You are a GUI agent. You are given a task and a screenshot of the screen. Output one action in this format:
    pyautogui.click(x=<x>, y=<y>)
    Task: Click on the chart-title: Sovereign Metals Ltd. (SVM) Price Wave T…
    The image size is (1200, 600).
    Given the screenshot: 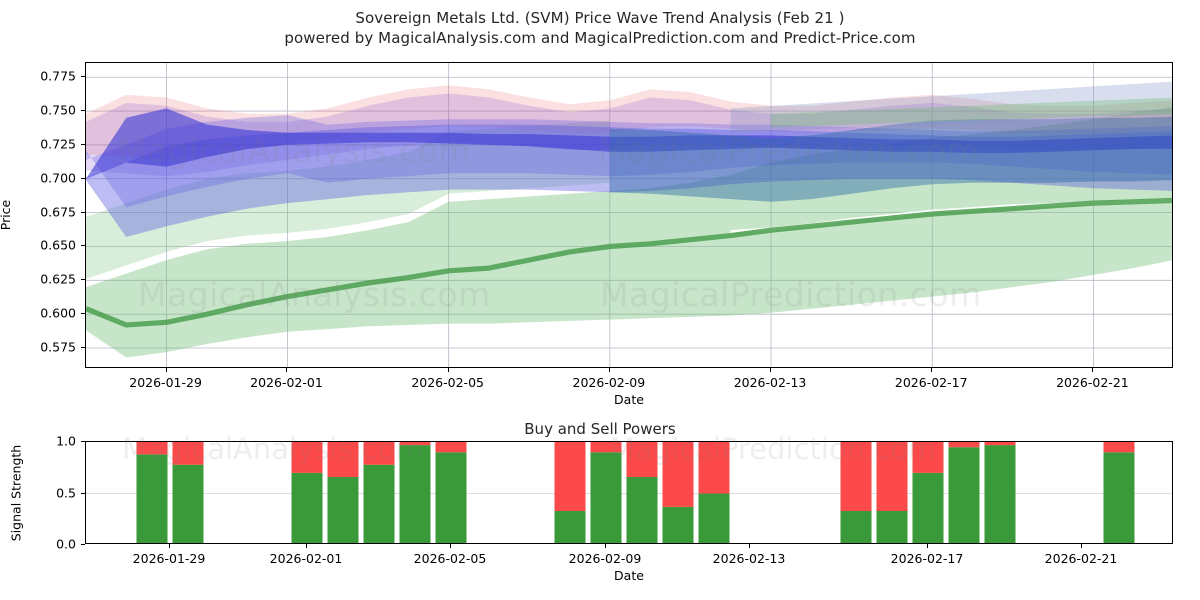 What is the action you would take?
    pyautogui.click(x=600, y=18)
    